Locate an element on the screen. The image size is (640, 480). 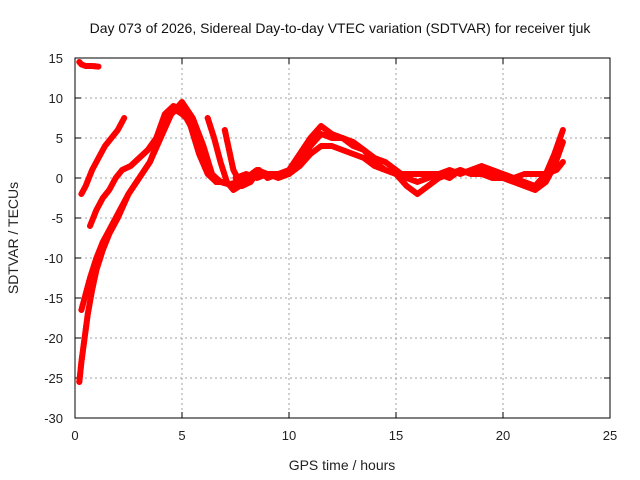
y-tick-label: -30 is located at coordinates (53, 418).